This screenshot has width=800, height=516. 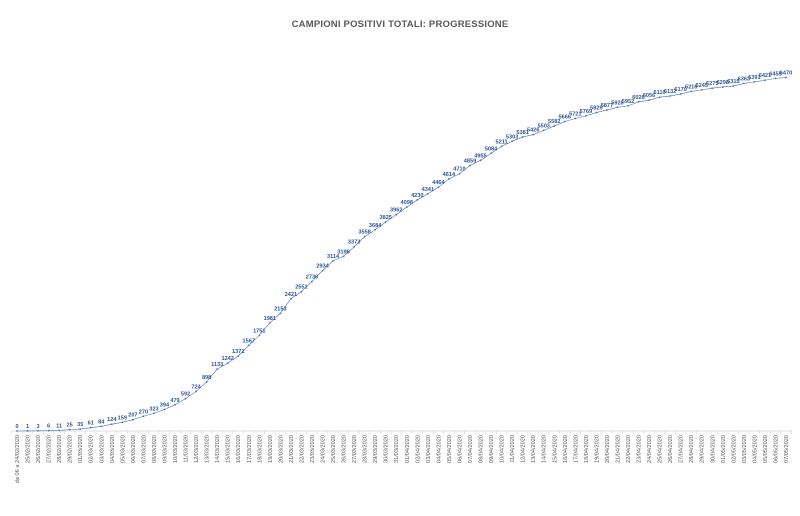 What do you see at coordinates (176, 449) in the screenshot?
I see `x-tick-label: 10/03/2020` at bounding box center [176, 449].